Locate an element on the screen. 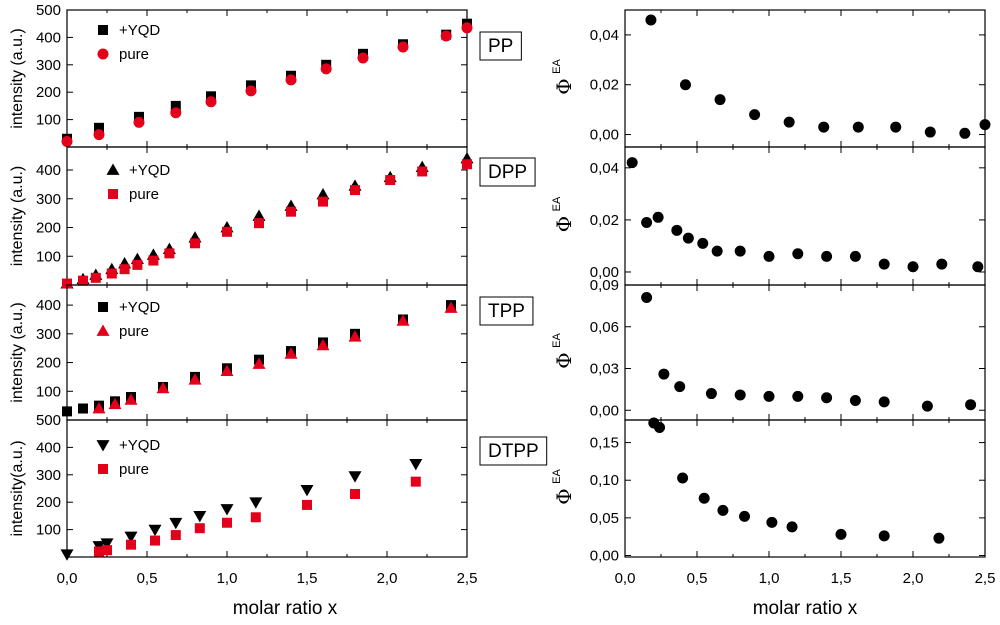  pp-phi-plot-frame is located at coordinates (805, 78).